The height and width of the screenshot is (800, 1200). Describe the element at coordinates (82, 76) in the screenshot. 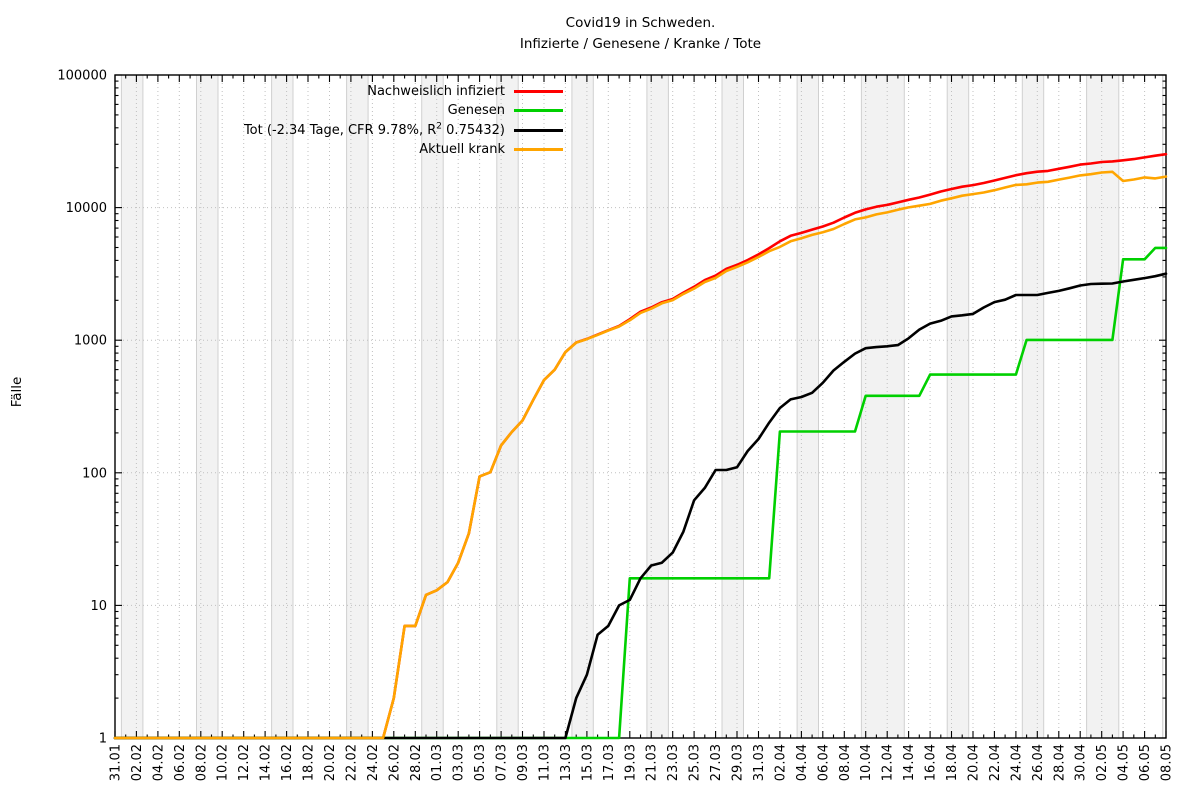

I see `y-tick-label: 100000` at that location.